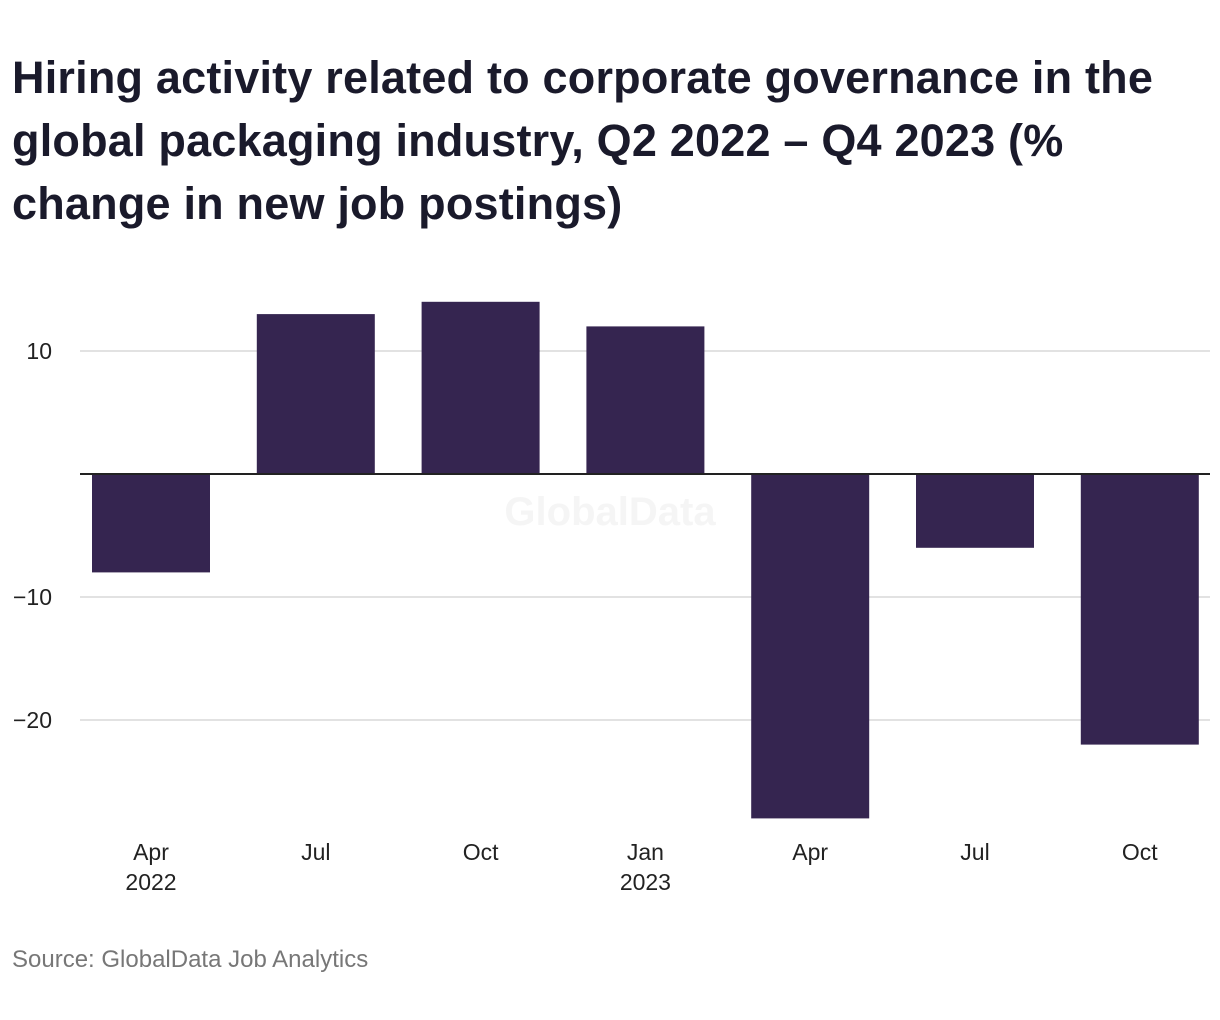  Describe the element at coordinates (32, 535) in the screenshot. I see `y-tick-labels: 10 −10 −20` at that location.